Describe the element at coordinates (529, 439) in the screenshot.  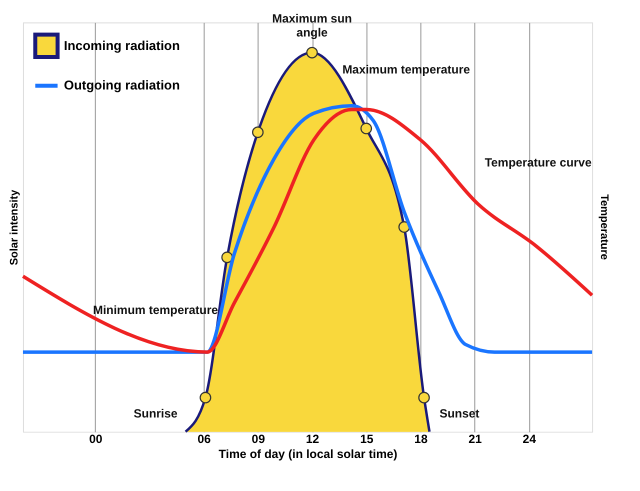
I see `x-tick-label: 24` at that location.